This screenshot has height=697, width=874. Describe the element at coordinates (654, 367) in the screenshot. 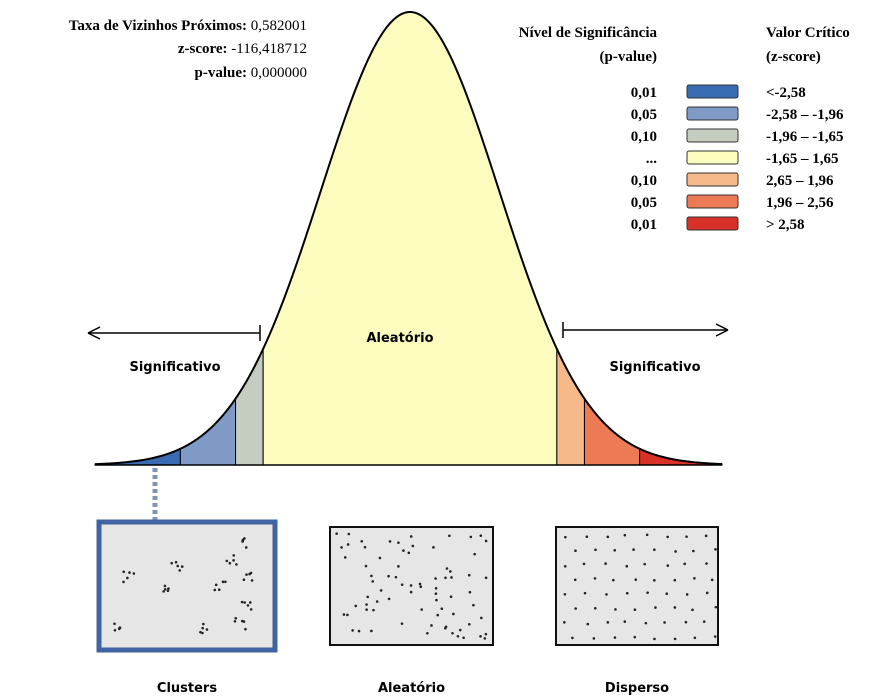

I see `right-label: Significativo` at that location.